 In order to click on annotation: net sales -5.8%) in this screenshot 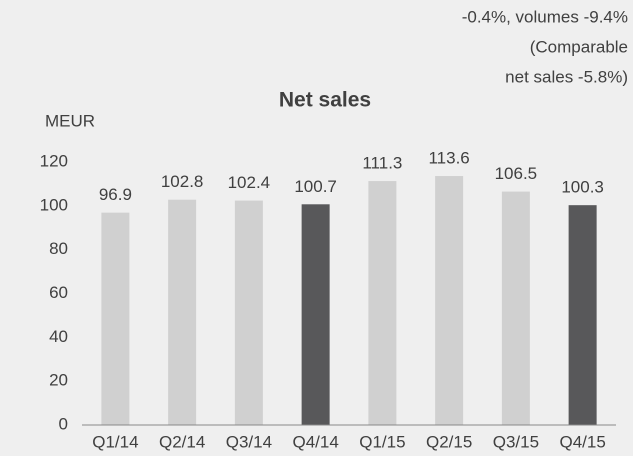, I will do `click(566, 76)`.